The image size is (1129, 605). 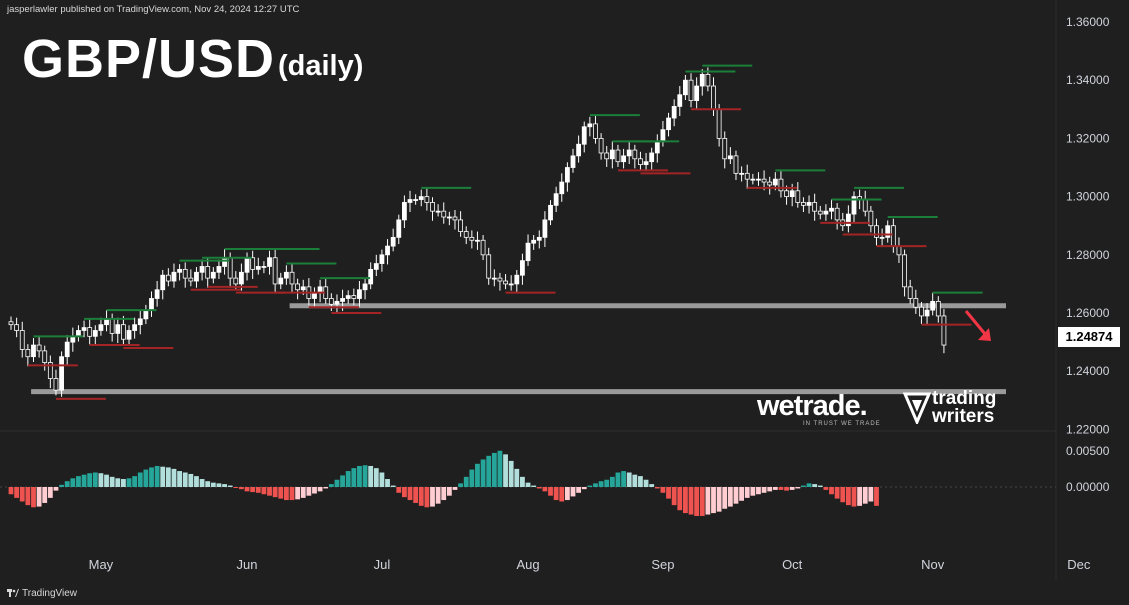 I want to click on x-tick-label: Dec, so click(x=1079, y=564).